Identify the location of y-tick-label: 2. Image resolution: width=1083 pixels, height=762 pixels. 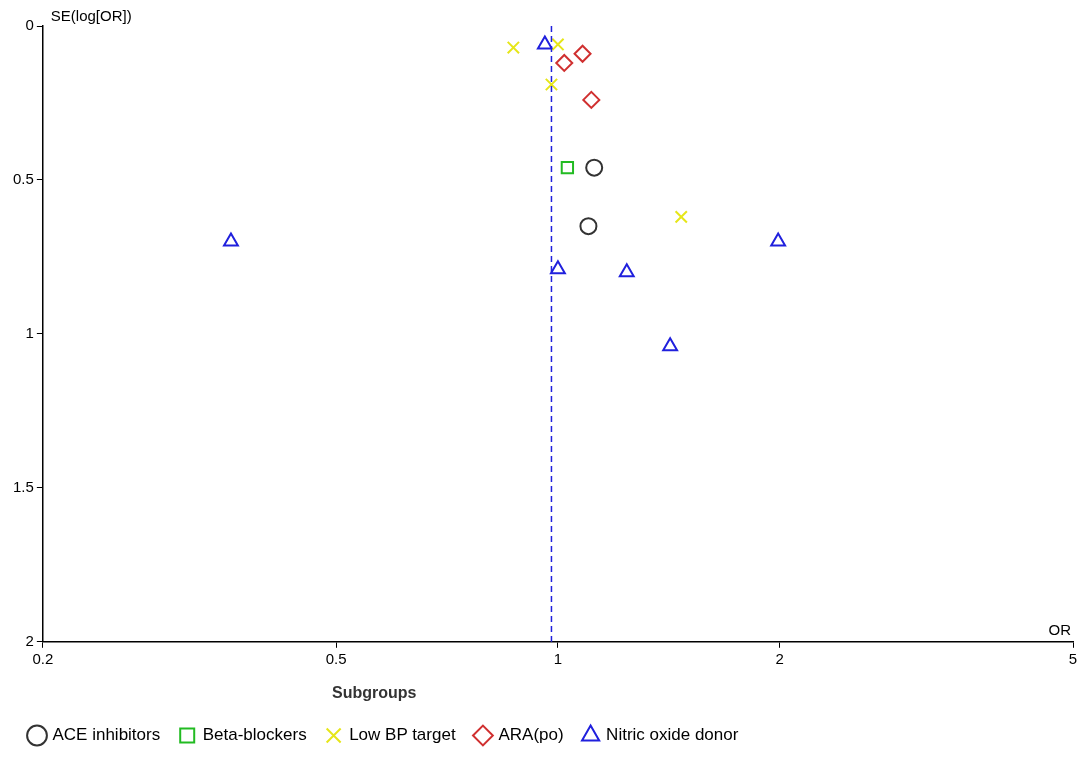
(29, 640).